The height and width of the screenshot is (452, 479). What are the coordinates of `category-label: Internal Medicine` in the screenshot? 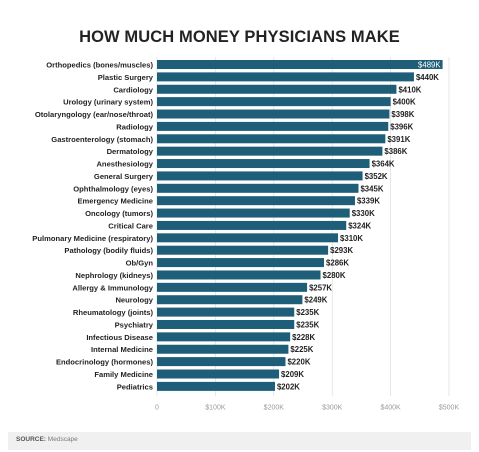 It's located at (122, 349).